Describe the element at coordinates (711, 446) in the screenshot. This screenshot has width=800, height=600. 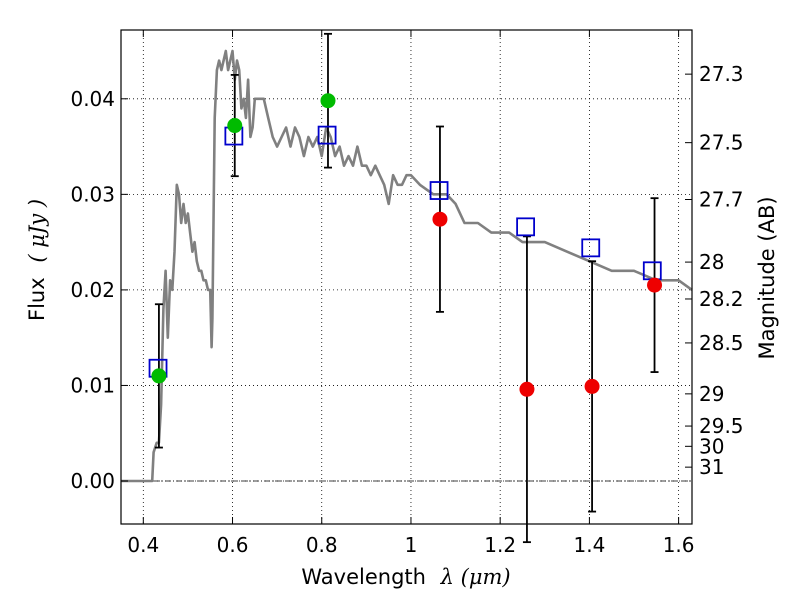
I see `mag-tick-label: 30` at that location.